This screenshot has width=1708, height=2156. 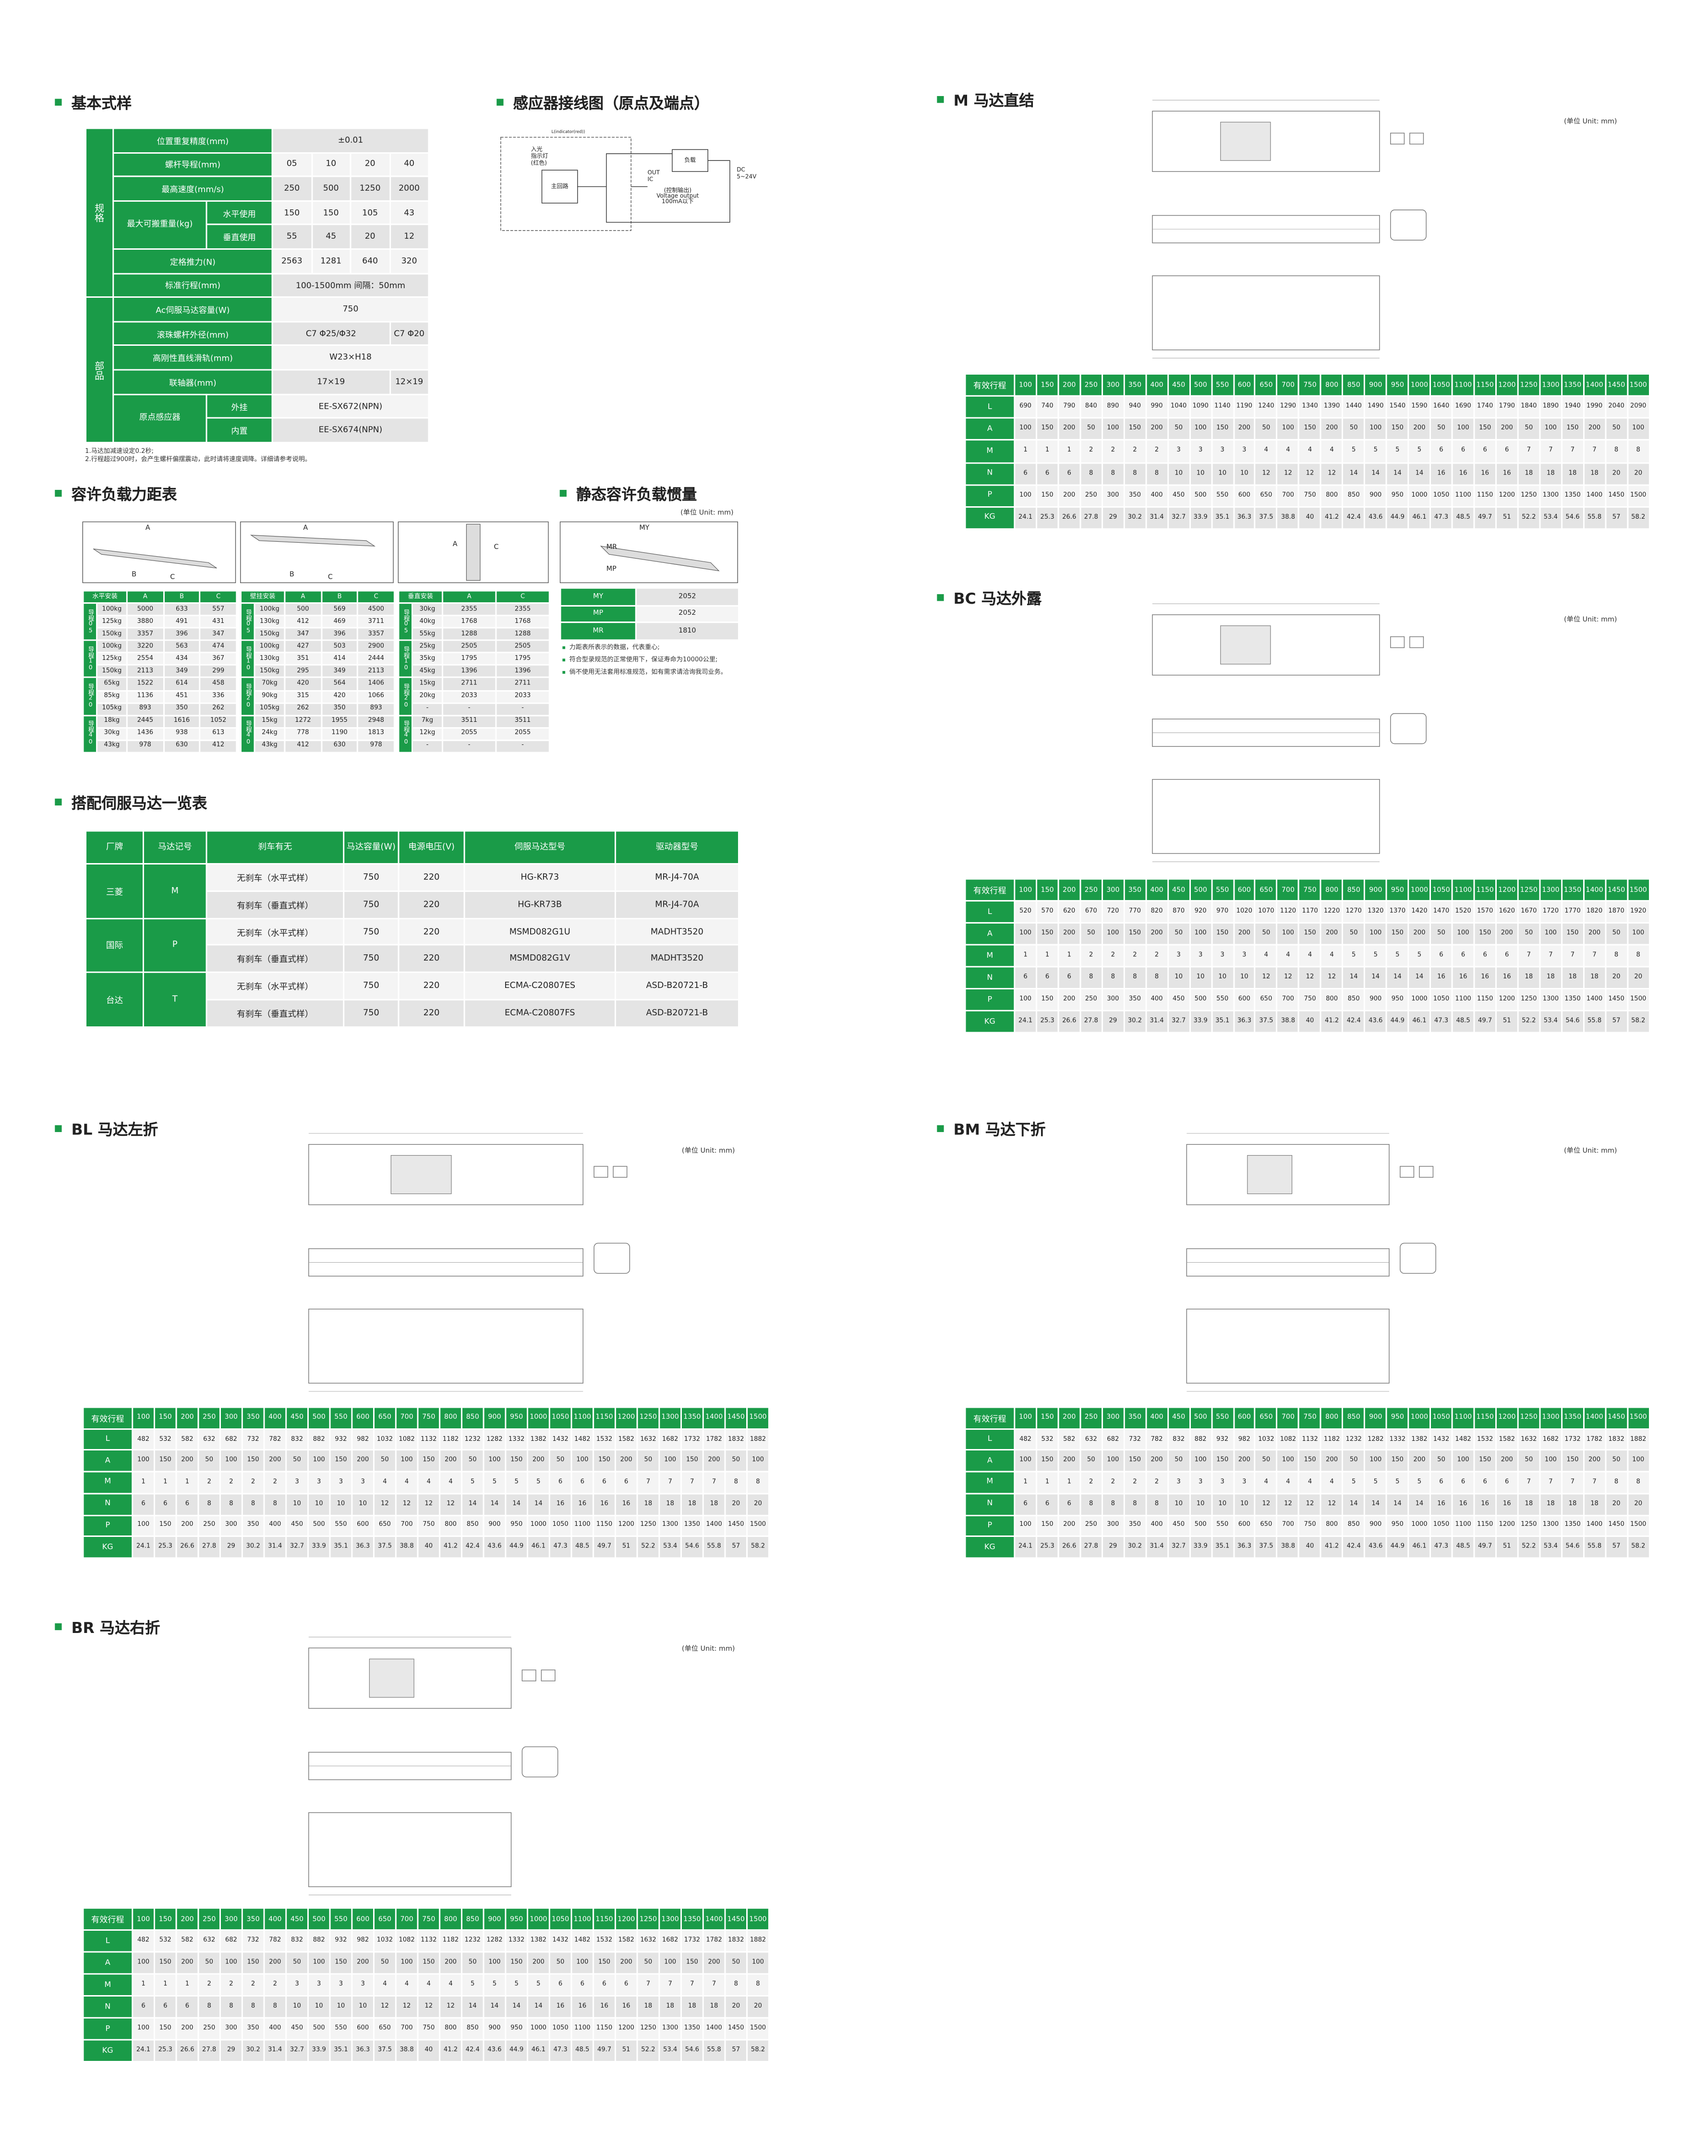 What do you see at coordinates (339, 709) in the screenshot?
I see `load-value: 350` at bounding box center [339, 709].